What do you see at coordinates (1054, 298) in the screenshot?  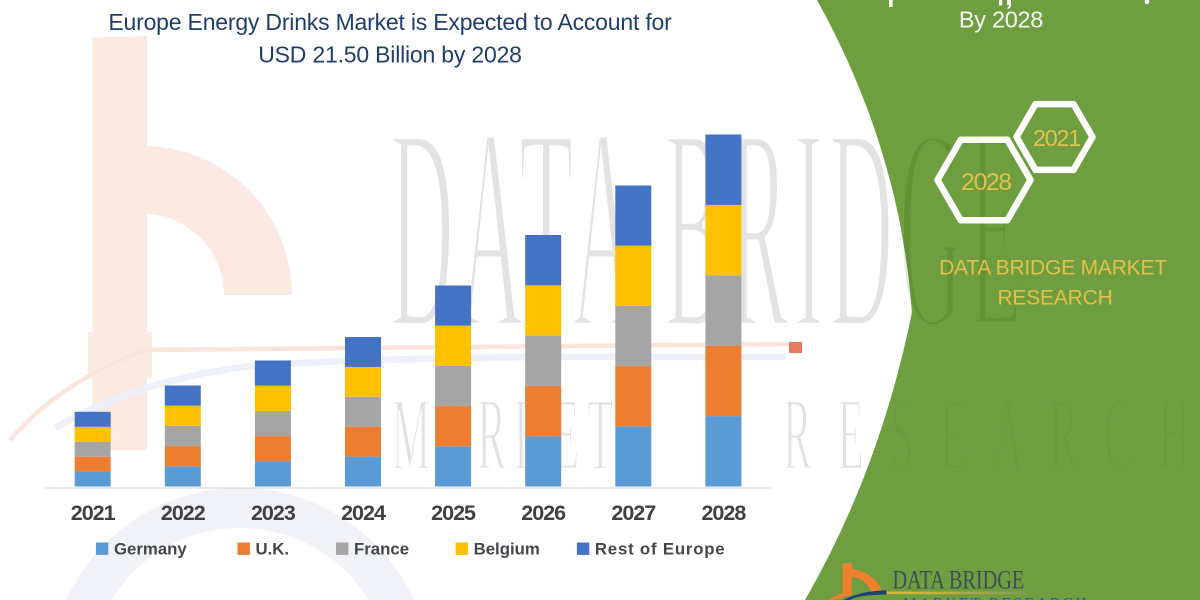 I see `svg-text: RESEARCH` at bounding box center [1054, 298].